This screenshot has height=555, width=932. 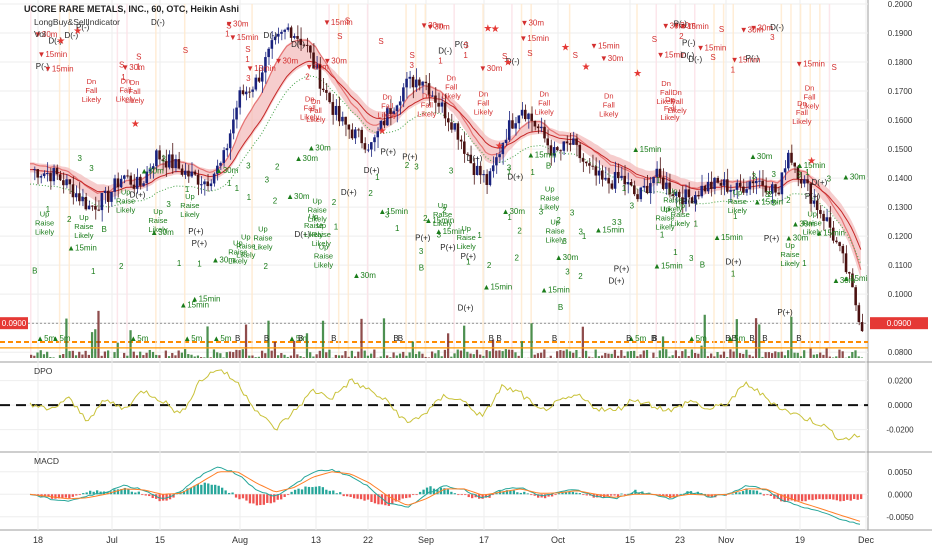 I want to click on buy-label: Up, so click(x=84, y=217).